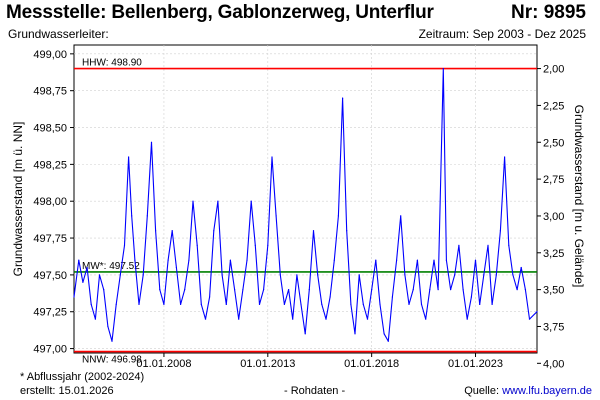  What do you see at coordinates (548, 12) in the screenshot?
I see `station-number: Nr: 9895` at bounding box center [548, 12].